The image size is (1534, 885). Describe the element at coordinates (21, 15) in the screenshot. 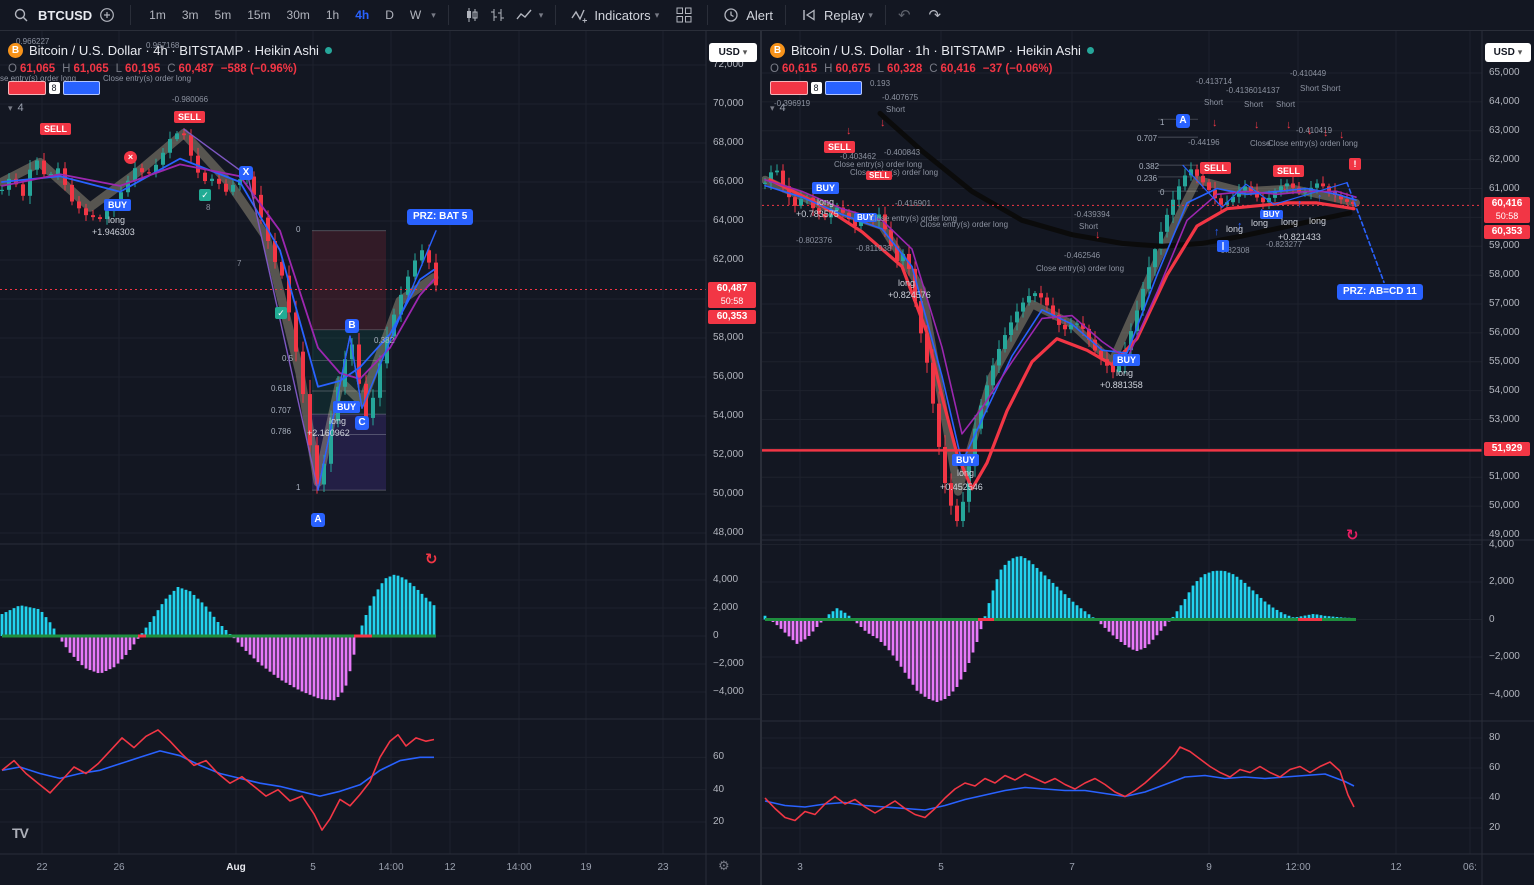

I see `search-icon` at that location.